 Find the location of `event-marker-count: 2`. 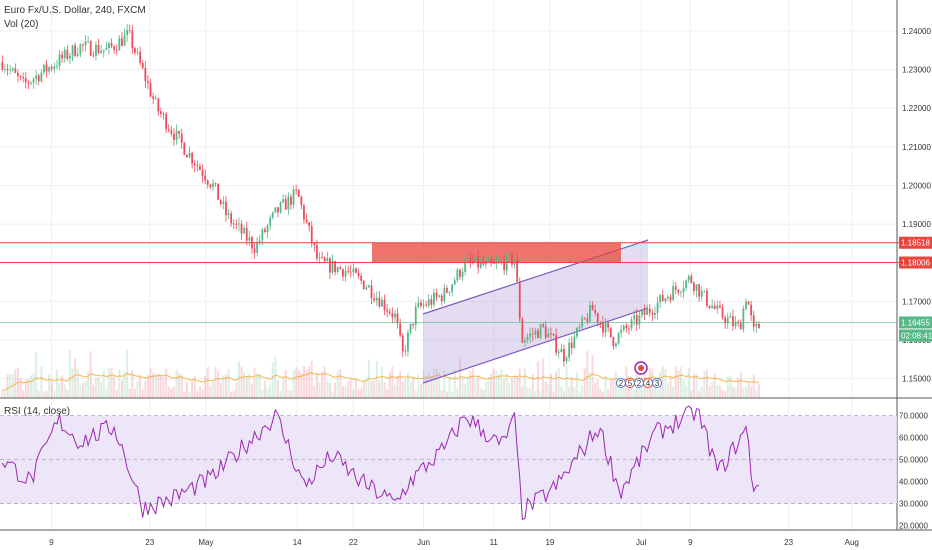

event-marker-count: 2 is located at coordinates (621, 383).